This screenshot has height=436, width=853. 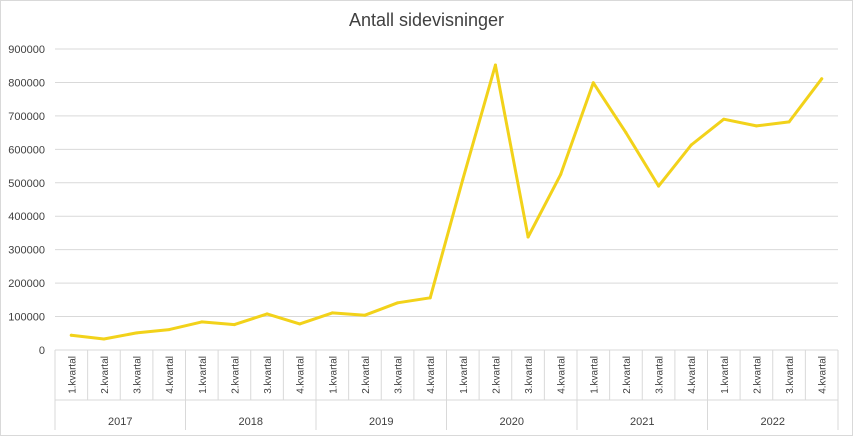 I want to click on chart-title: Antall sidevisninger, so click(x=426, y=20).